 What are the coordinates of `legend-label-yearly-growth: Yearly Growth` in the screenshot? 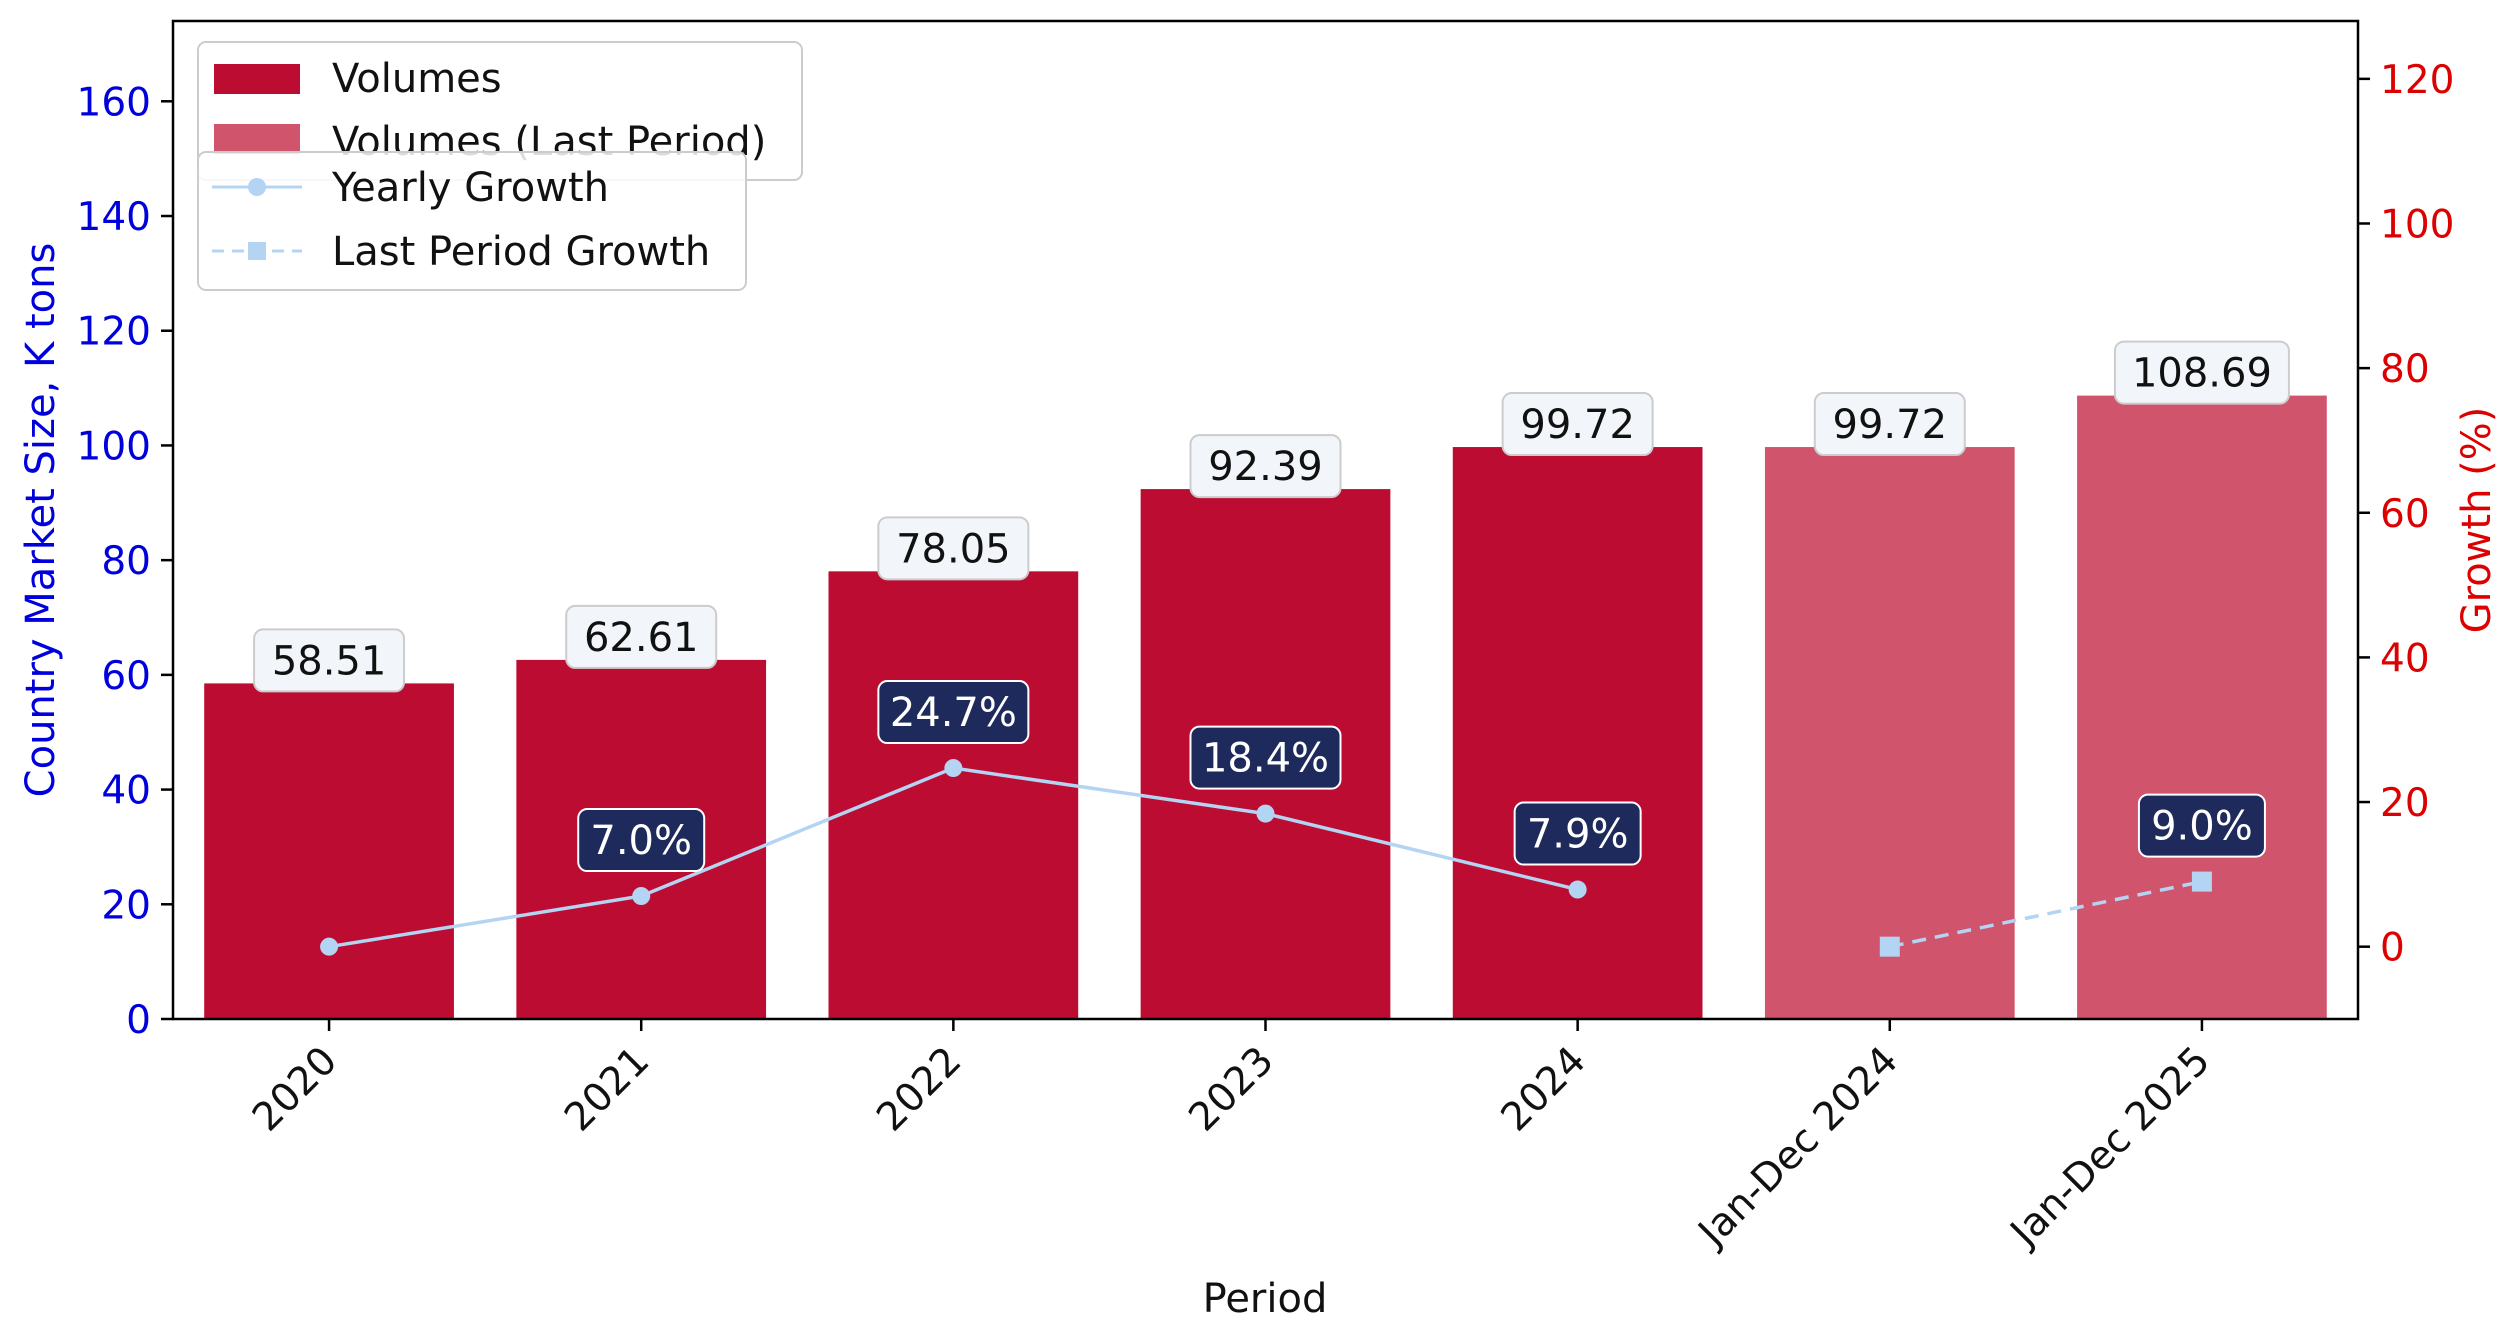 It's located at (470, 188).